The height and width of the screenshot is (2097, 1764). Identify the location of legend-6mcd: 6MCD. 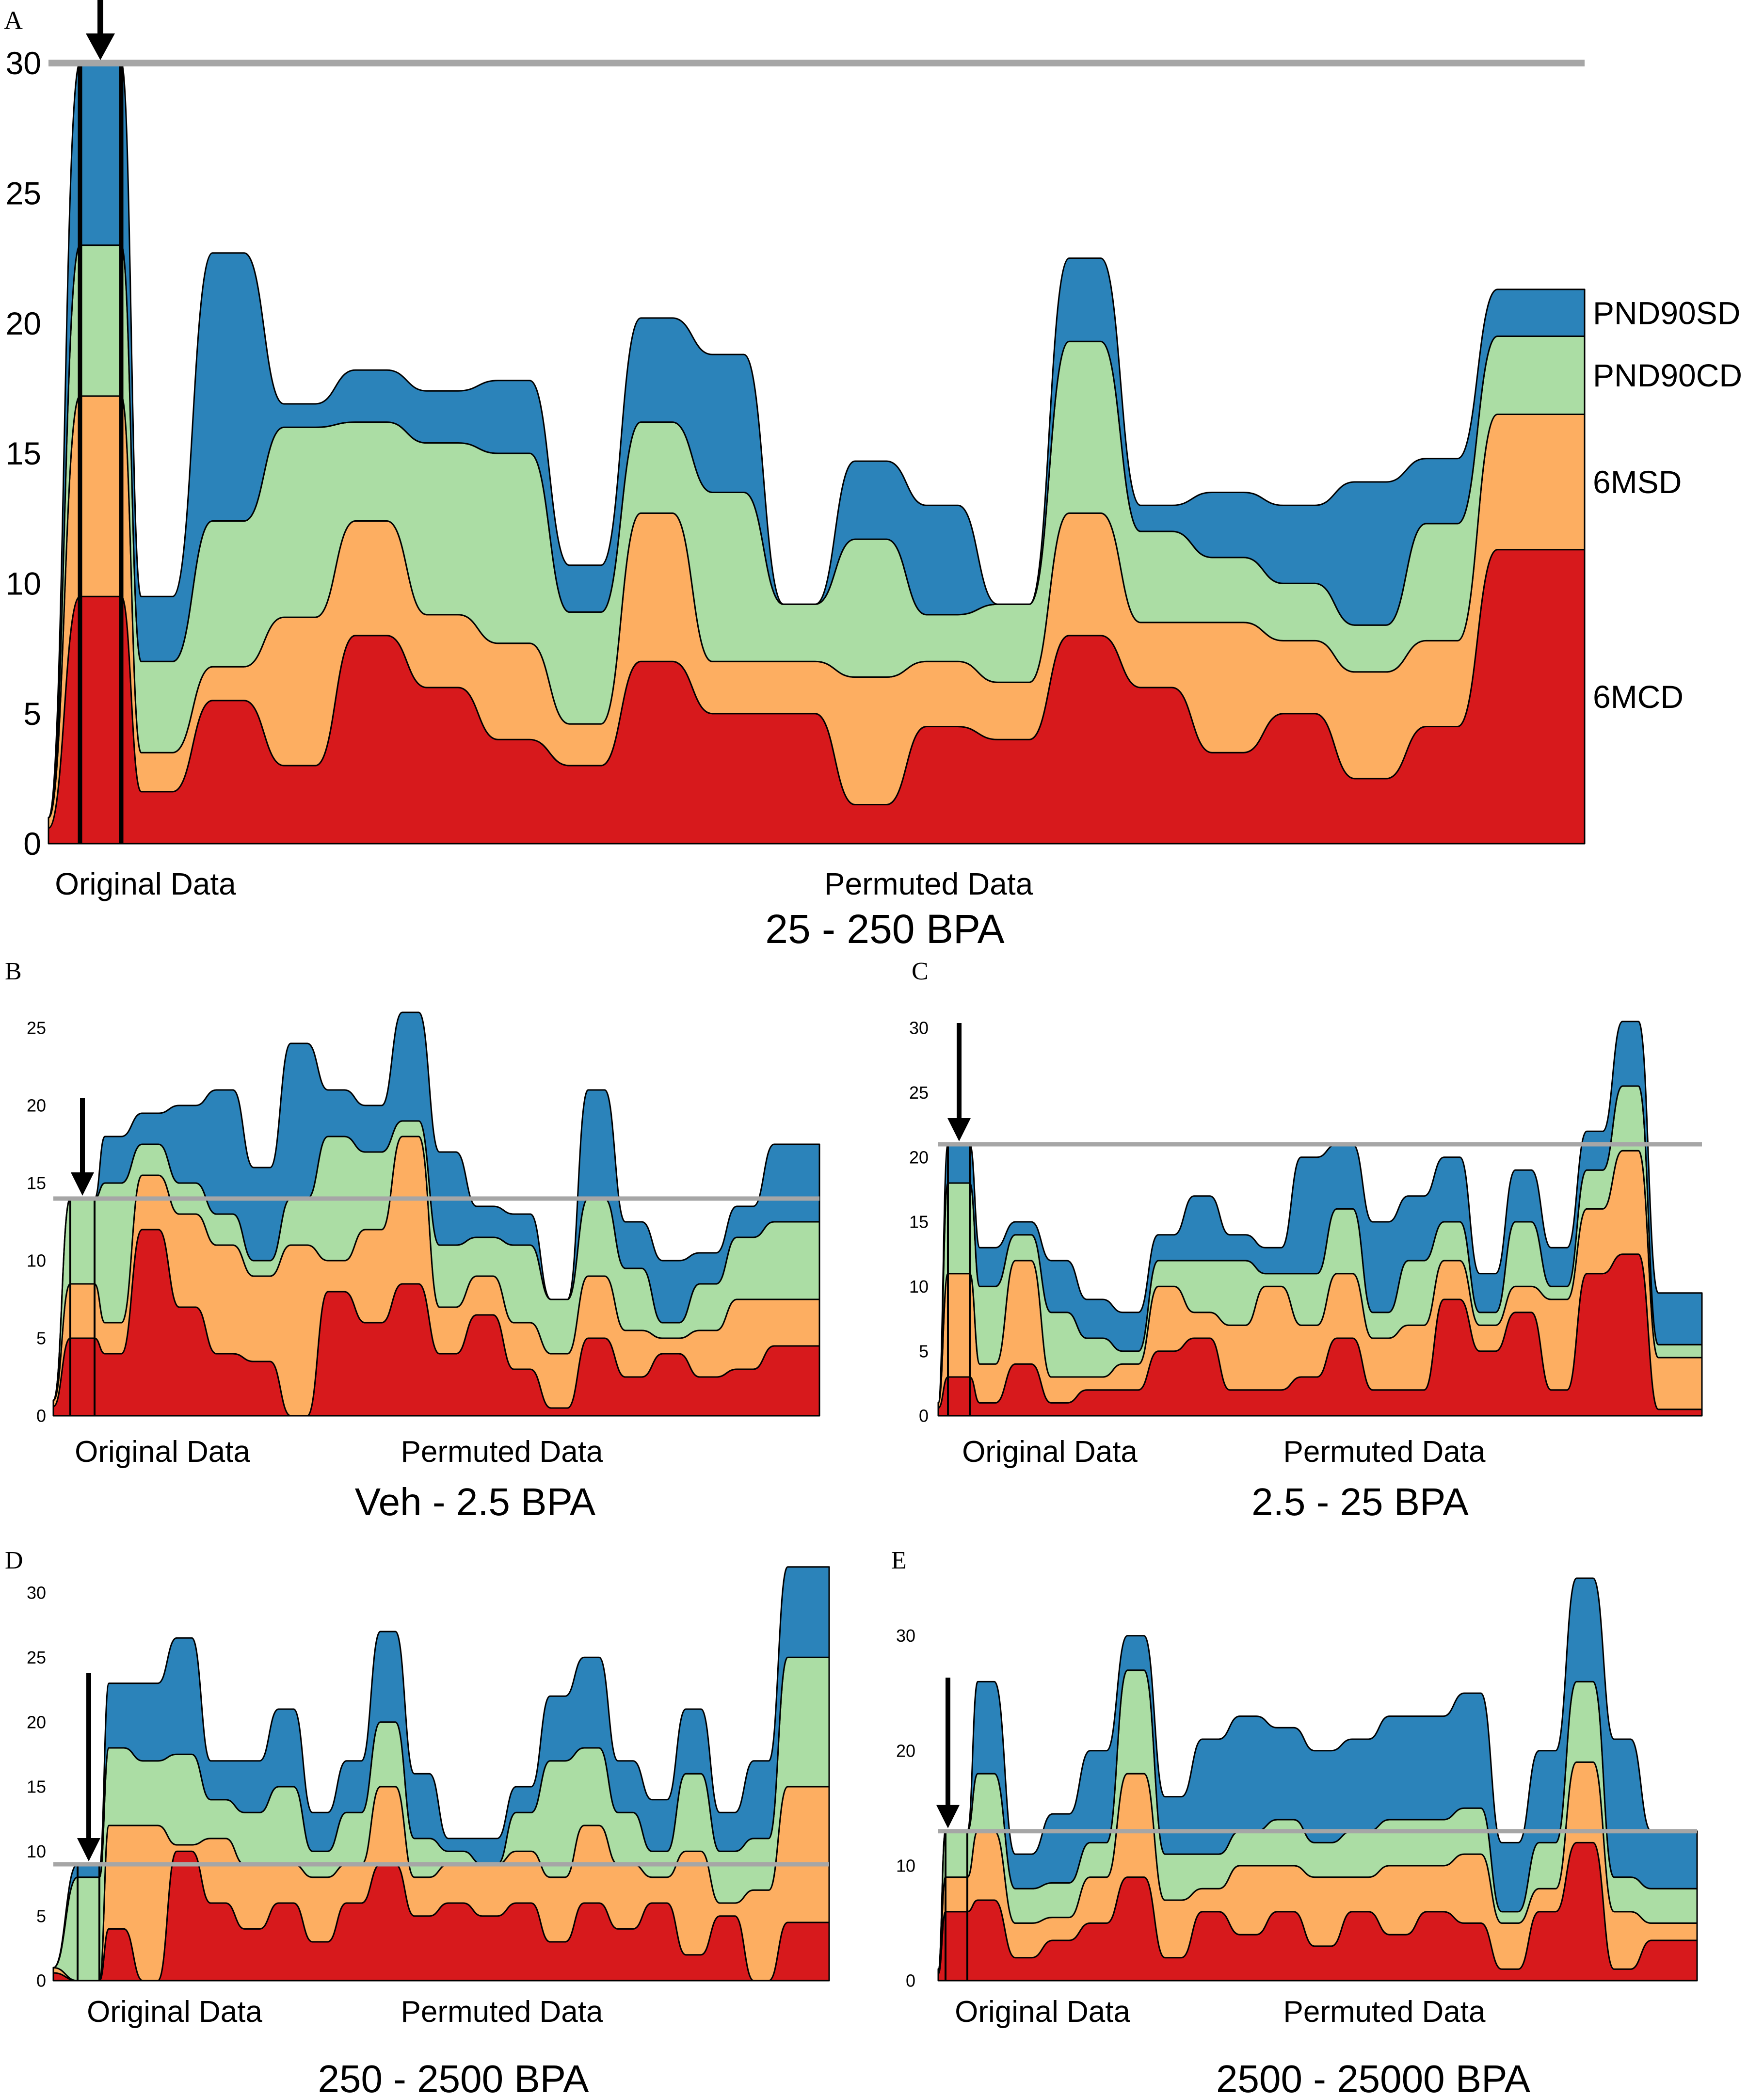
(1639, 697).